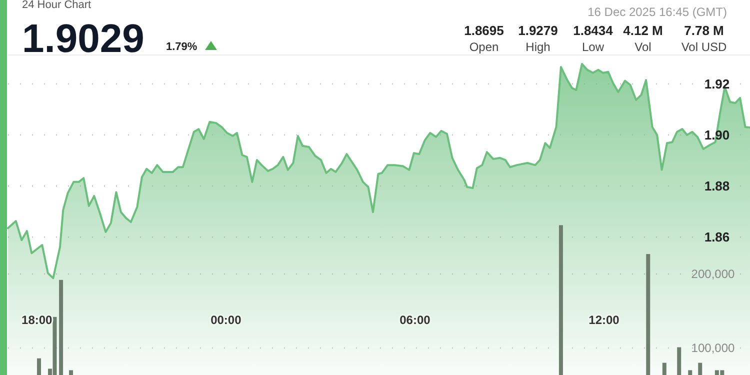 Image resolution: width=750 pixels, height=375 pixels. Describe the element at coordinates (717, 134) in the screenshot. I see `y-tick-label: 1.90` at that location.